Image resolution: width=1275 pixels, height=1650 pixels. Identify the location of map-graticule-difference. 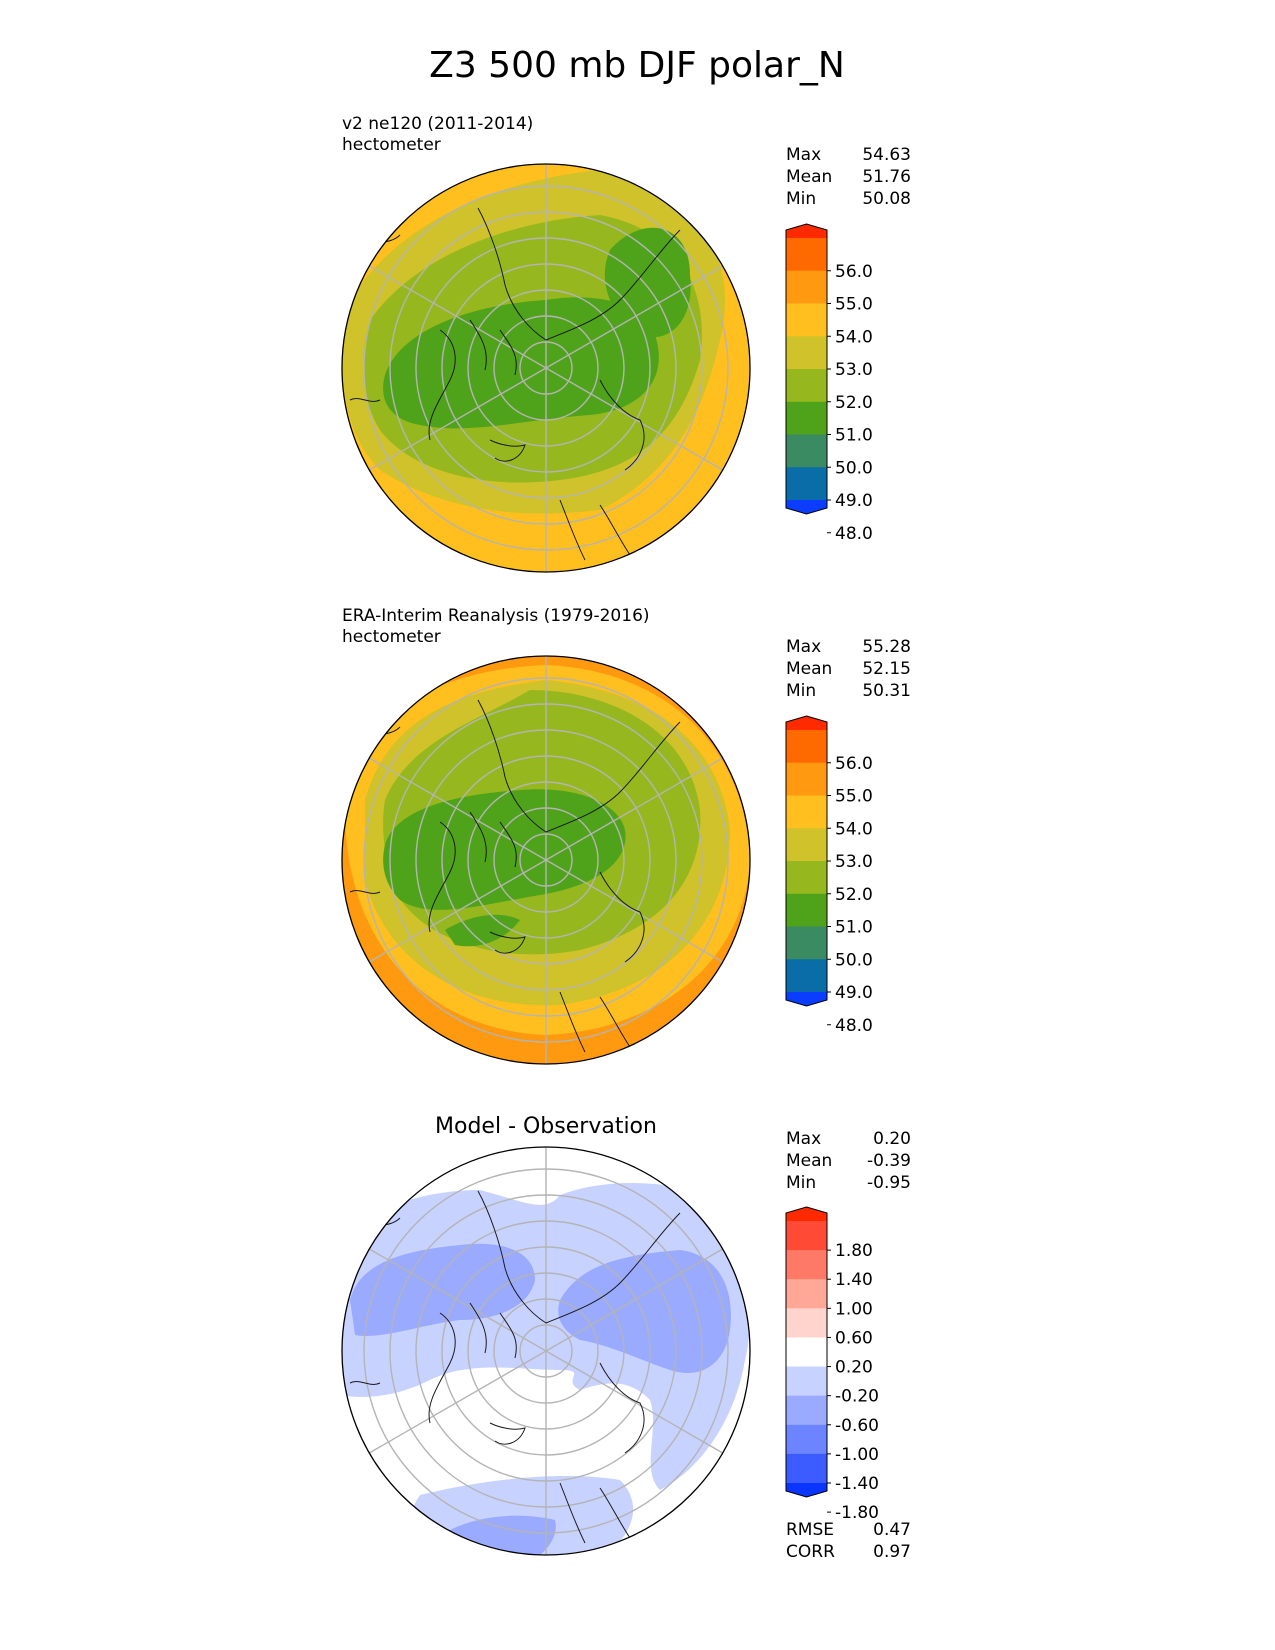
(546, 1351).